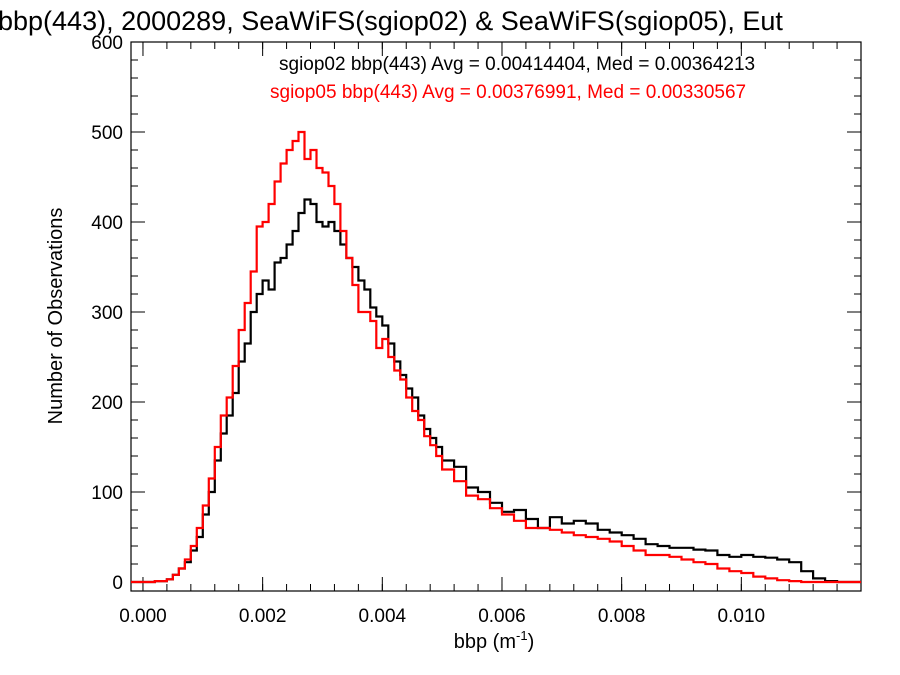 The image size is (900, 675). What do you see at coordinates (742, 616) in the screenshot?
I see `x-tick-label: 0.010` at bounding box center [742, 616].